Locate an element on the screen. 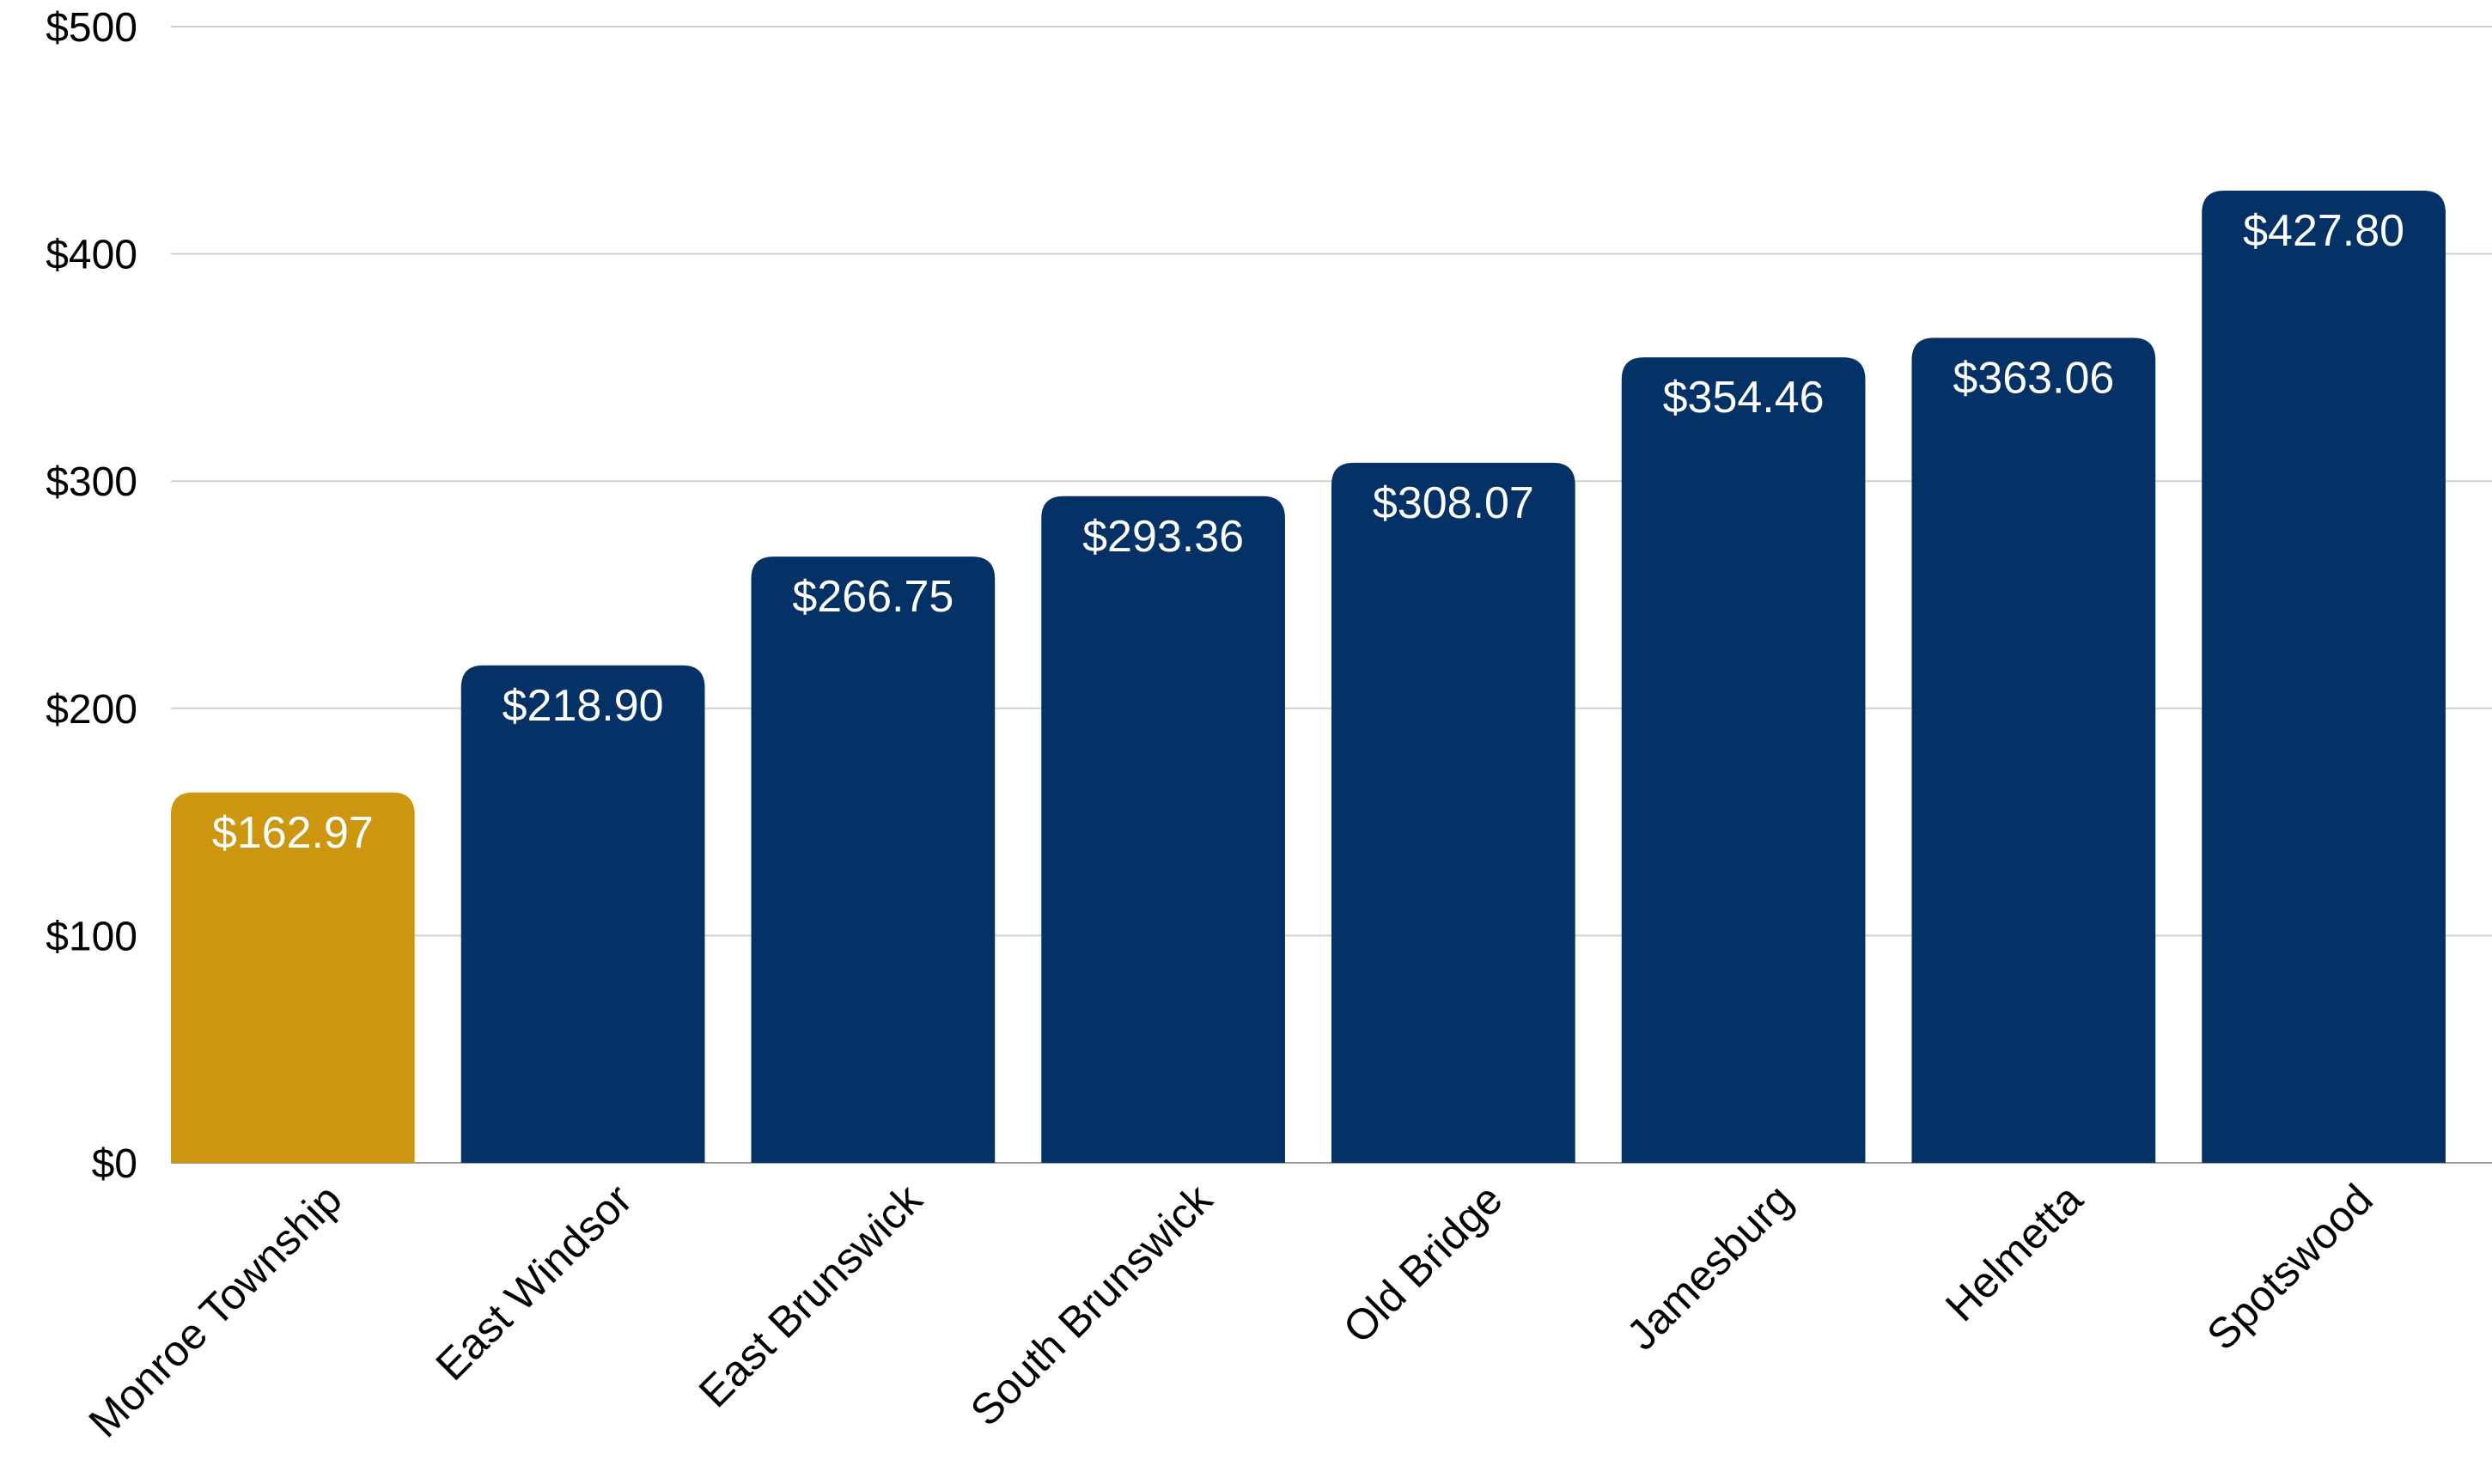  y-tick-label: $400 is located at coordinates (91, 255).